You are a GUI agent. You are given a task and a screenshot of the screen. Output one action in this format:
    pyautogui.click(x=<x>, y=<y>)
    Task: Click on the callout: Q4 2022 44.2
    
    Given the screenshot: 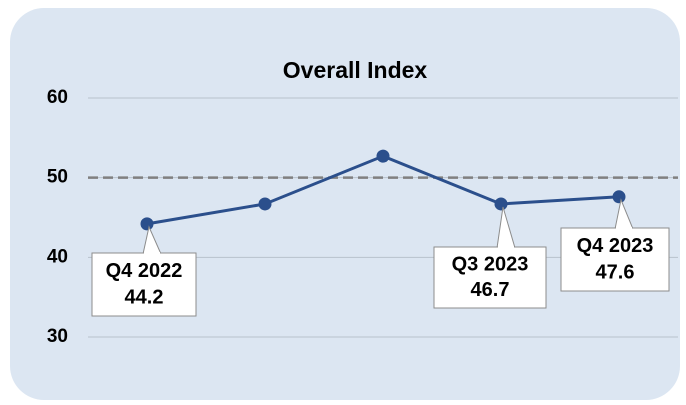 What is the action you would take?
    pyautogui.click(x=144, y=271)
    